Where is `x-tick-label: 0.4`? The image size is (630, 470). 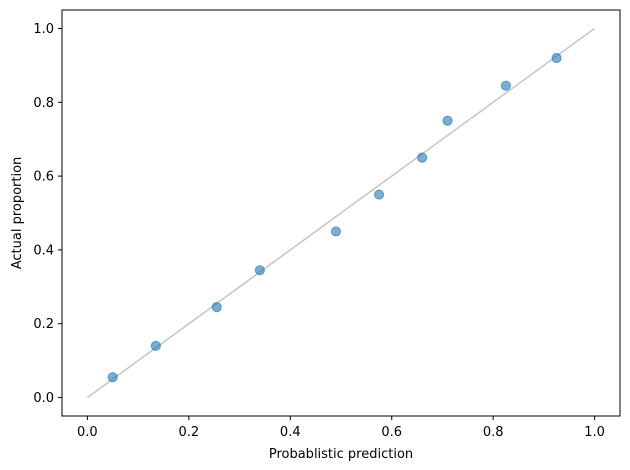
x-tick-label: 0.4 is located at coordinates (290, 432).